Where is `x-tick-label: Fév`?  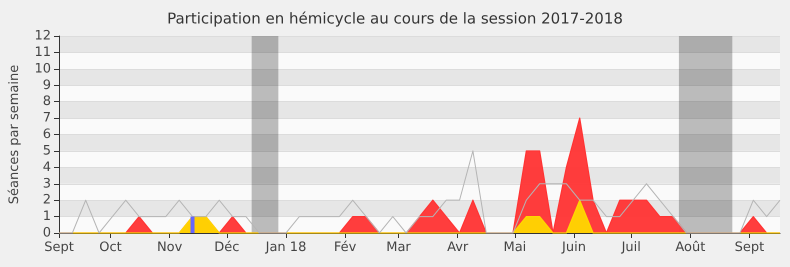 x-tick-label: Fév is located at coordinates (345, 247).